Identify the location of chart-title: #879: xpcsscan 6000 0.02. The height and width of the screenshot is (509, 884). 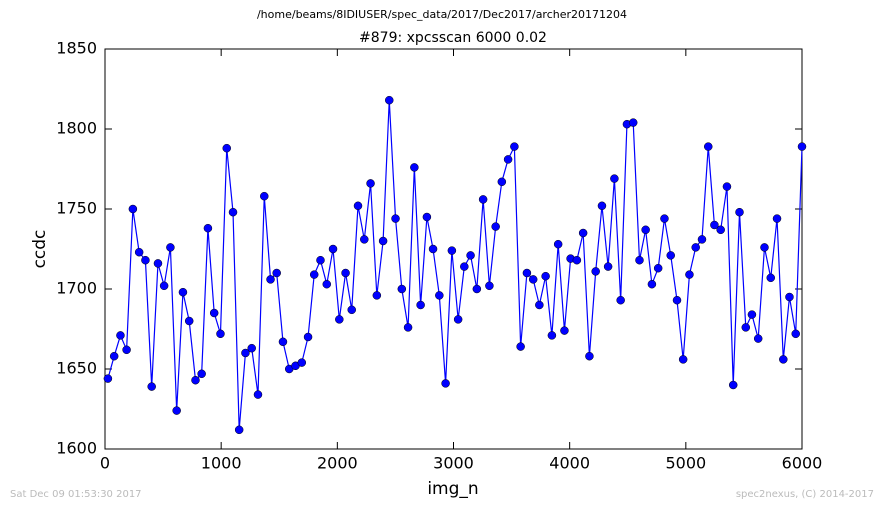
(453, 38).